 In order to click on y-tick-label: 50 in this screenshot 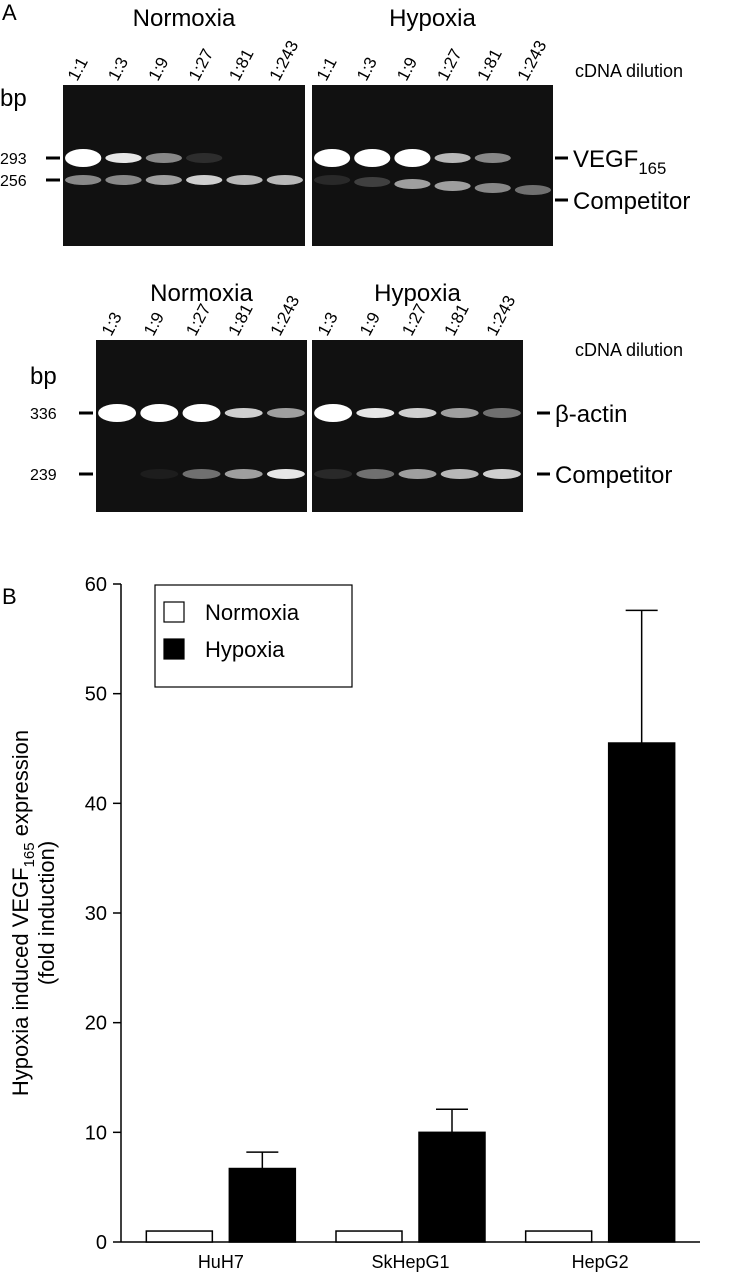, I will do `click(96, 695)`.